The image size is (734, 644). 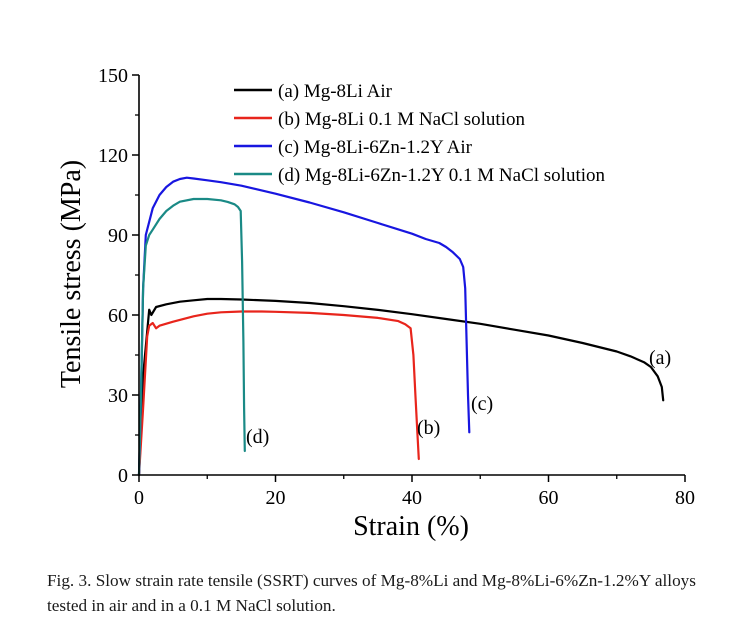 What do you see at coordinates (335, 91) in the screenshot?
I see `legend-label-a: (a) Mg-8Li Air` at bounding box center [335, 91].